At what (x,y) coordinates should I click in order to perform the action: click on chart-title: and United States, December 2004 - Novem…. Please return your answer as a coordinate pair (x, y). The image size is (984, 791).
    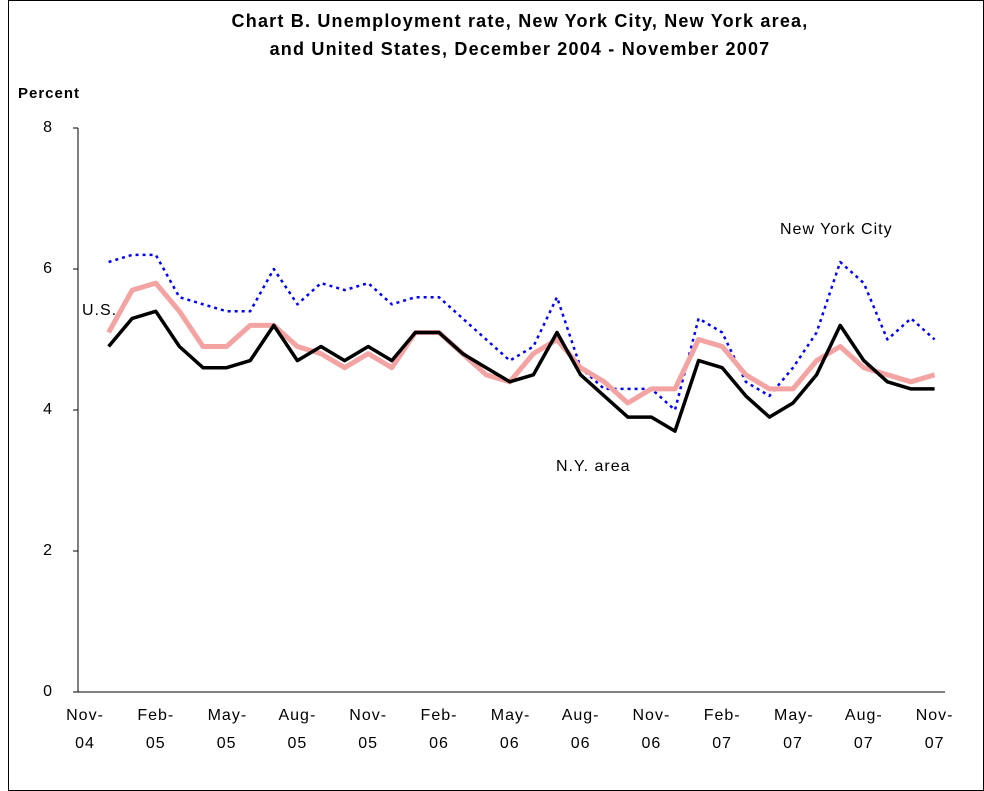
    Looking at the image, I should click on (520, 49).